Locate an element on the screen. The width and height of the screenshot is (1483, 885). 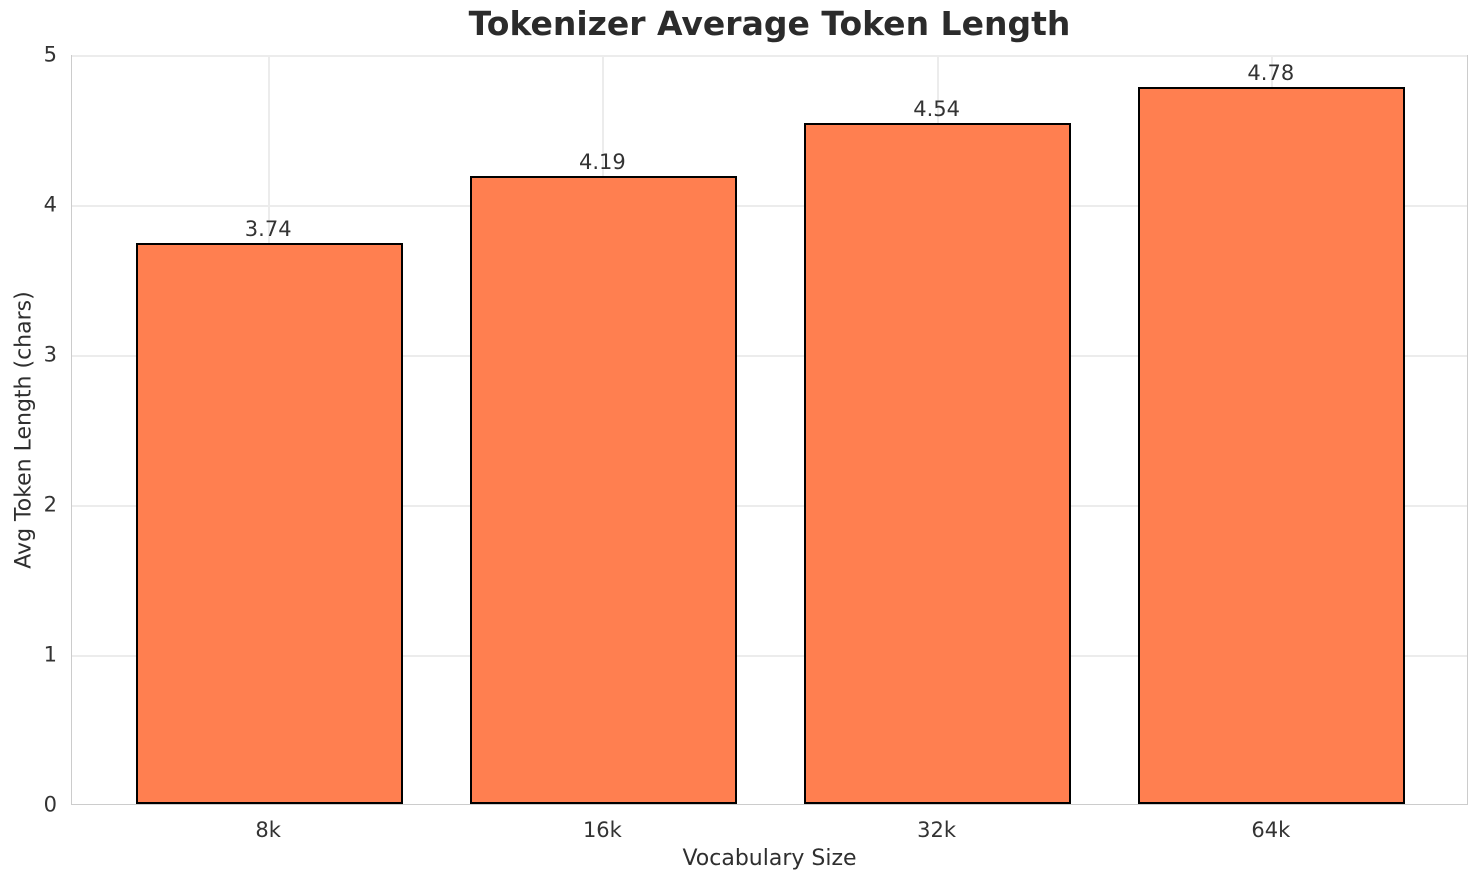
bar-8k is located at coordinates (269, 523).